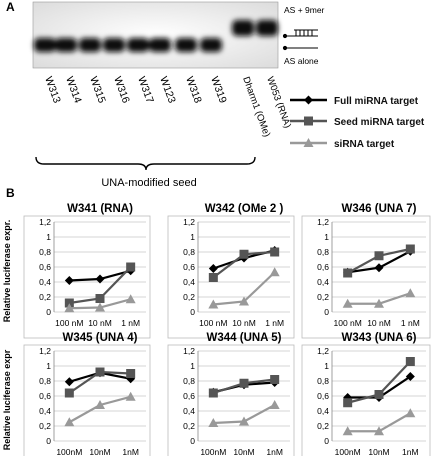 The image size is (446, 456). I want to click on gel-bands, so click(156, 36).